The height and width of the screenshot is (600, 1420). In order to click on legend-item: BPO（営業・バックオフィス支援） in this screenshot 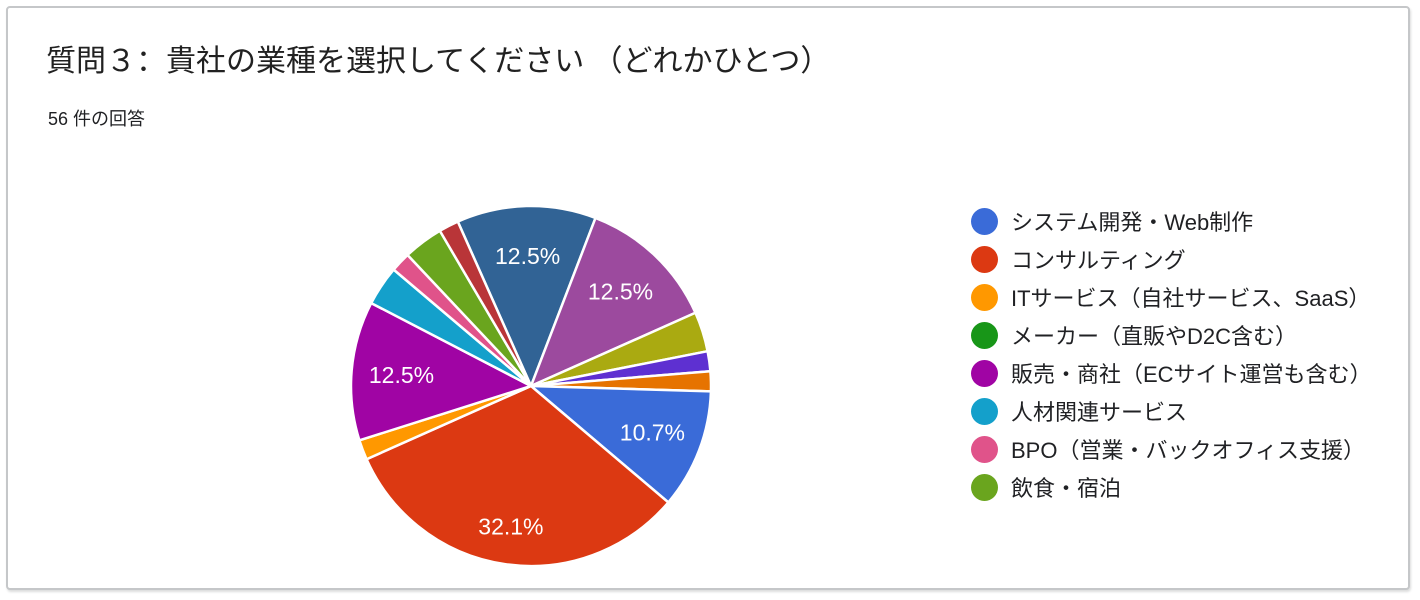, I will do `click(1171, 449)`.